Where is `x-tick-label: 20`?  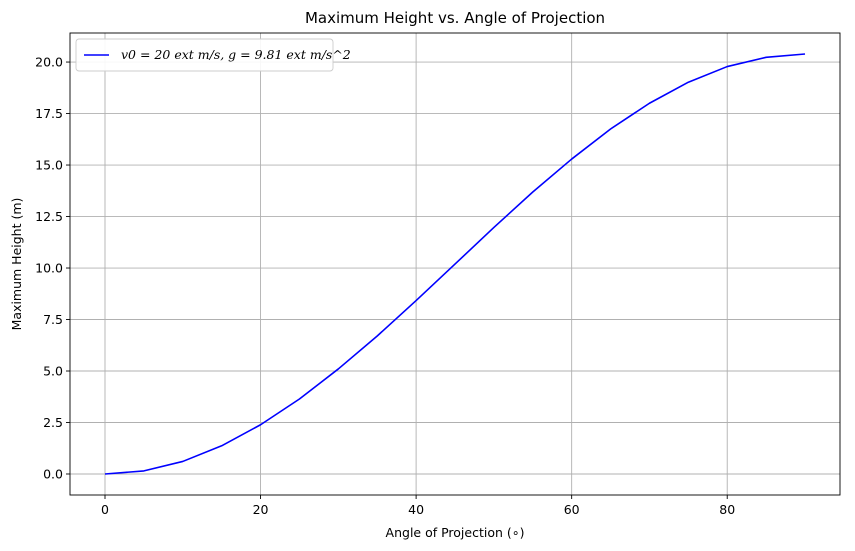
x-tick-label: 20 is located at coordinates (261, 509).